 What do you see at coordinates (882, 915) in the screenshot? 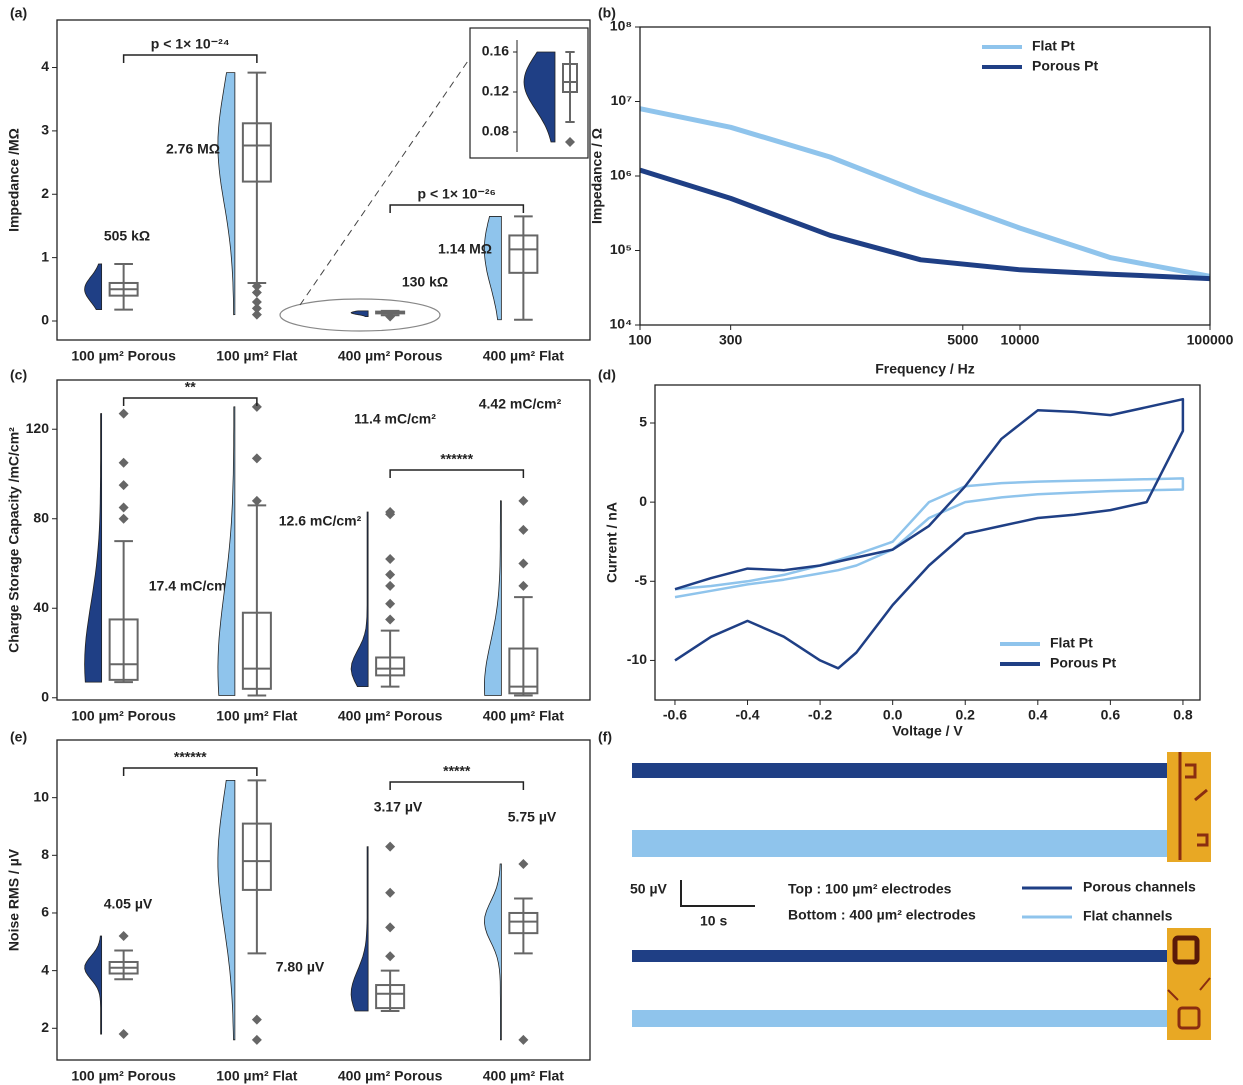
I see `note: Bottom : 400 µm² electrodes` at bounding box center [882, 915].